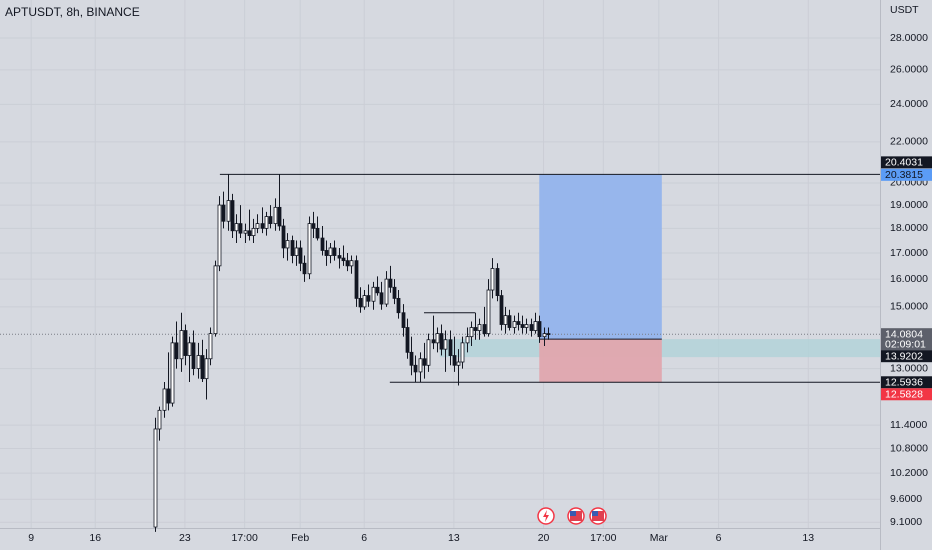  I want to click on y-tick-label: 13.0000, so click(909, 368).